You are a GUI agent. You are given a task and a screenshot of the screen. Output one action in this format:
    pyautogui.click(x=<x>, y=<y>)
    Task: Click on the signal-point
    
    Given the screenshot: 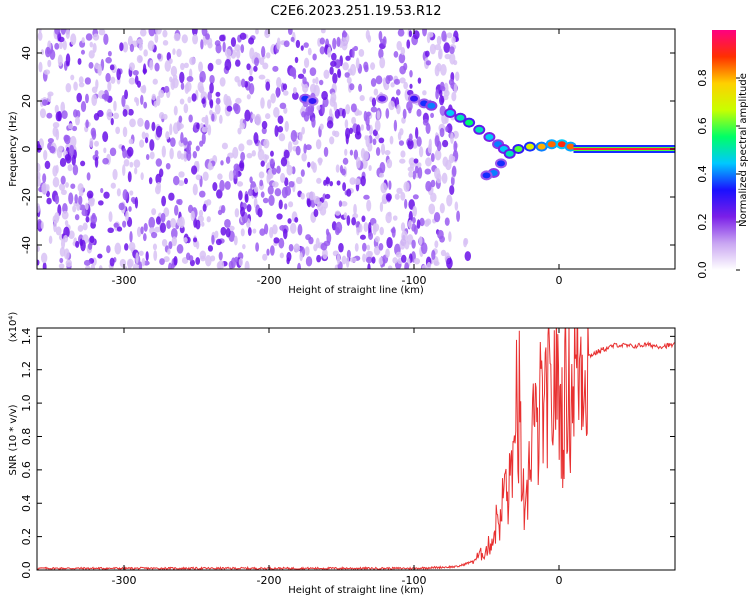 What is the action you would take?
    pyautogui.click(x=312, y=101)
    